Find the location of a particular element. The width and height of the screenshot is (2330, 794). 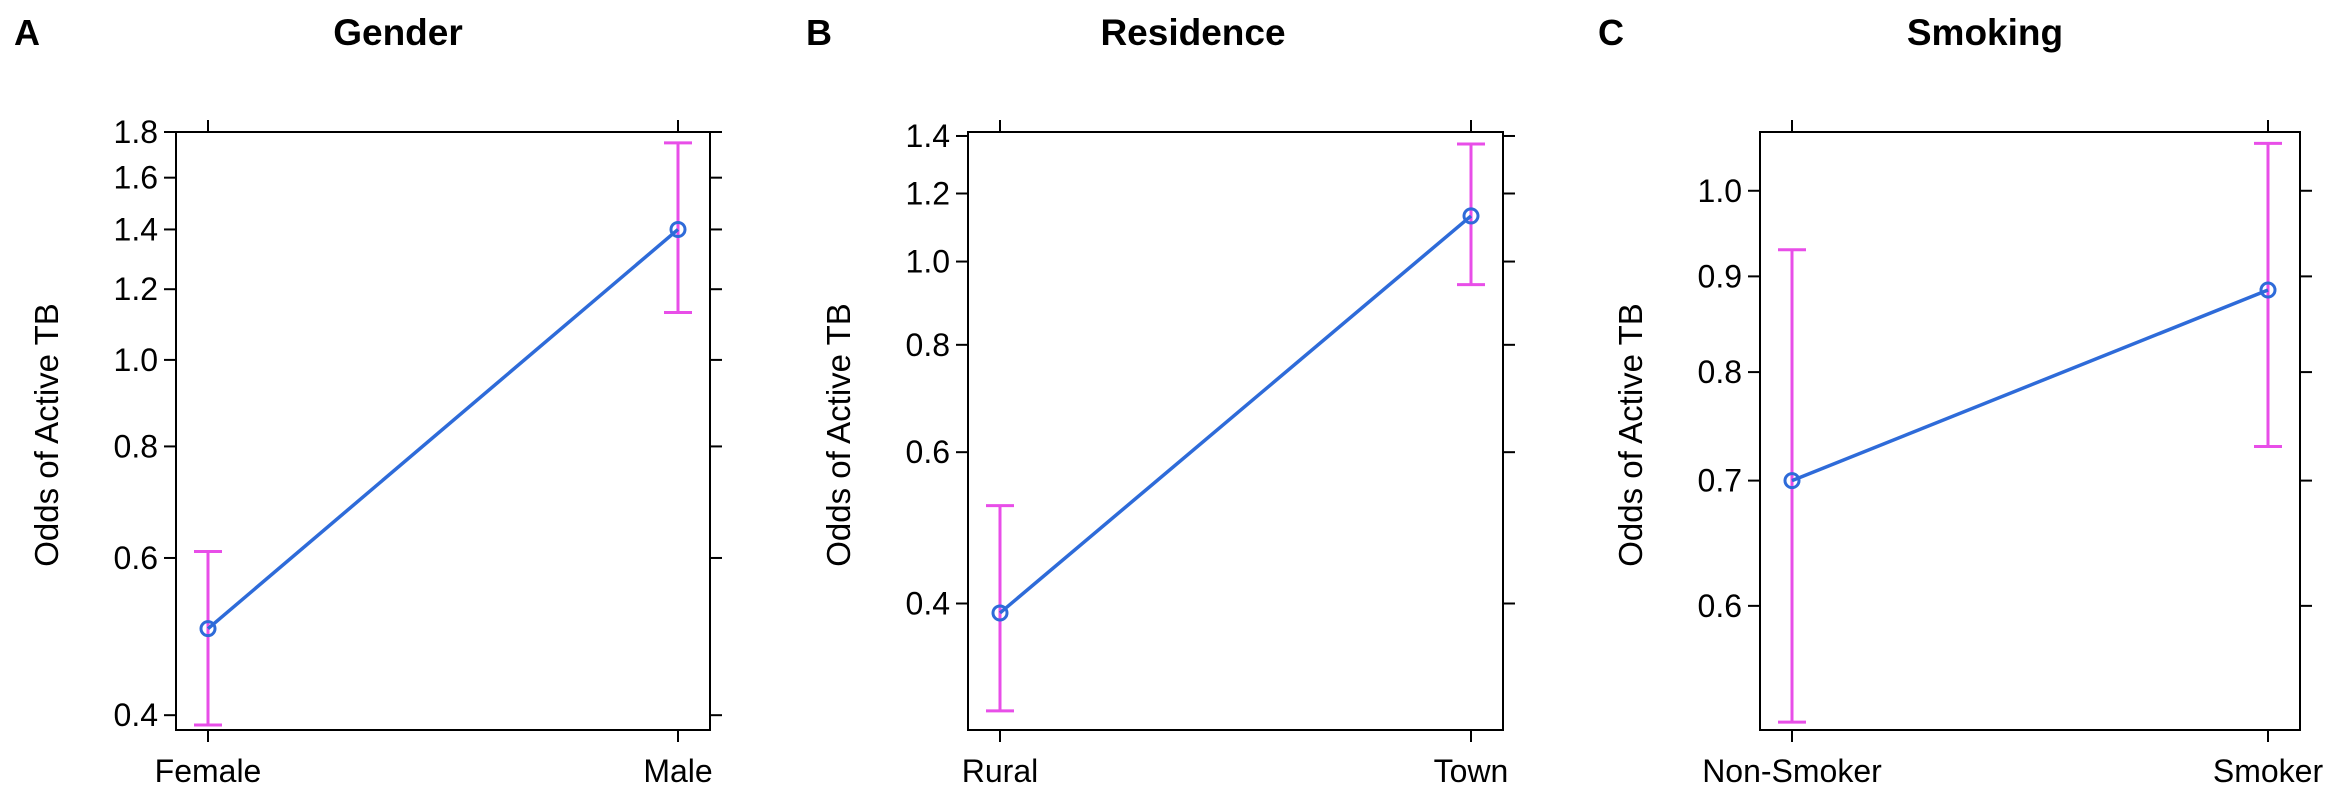

y-tick-label: 0.7 is located at coordinates (1720, 481).